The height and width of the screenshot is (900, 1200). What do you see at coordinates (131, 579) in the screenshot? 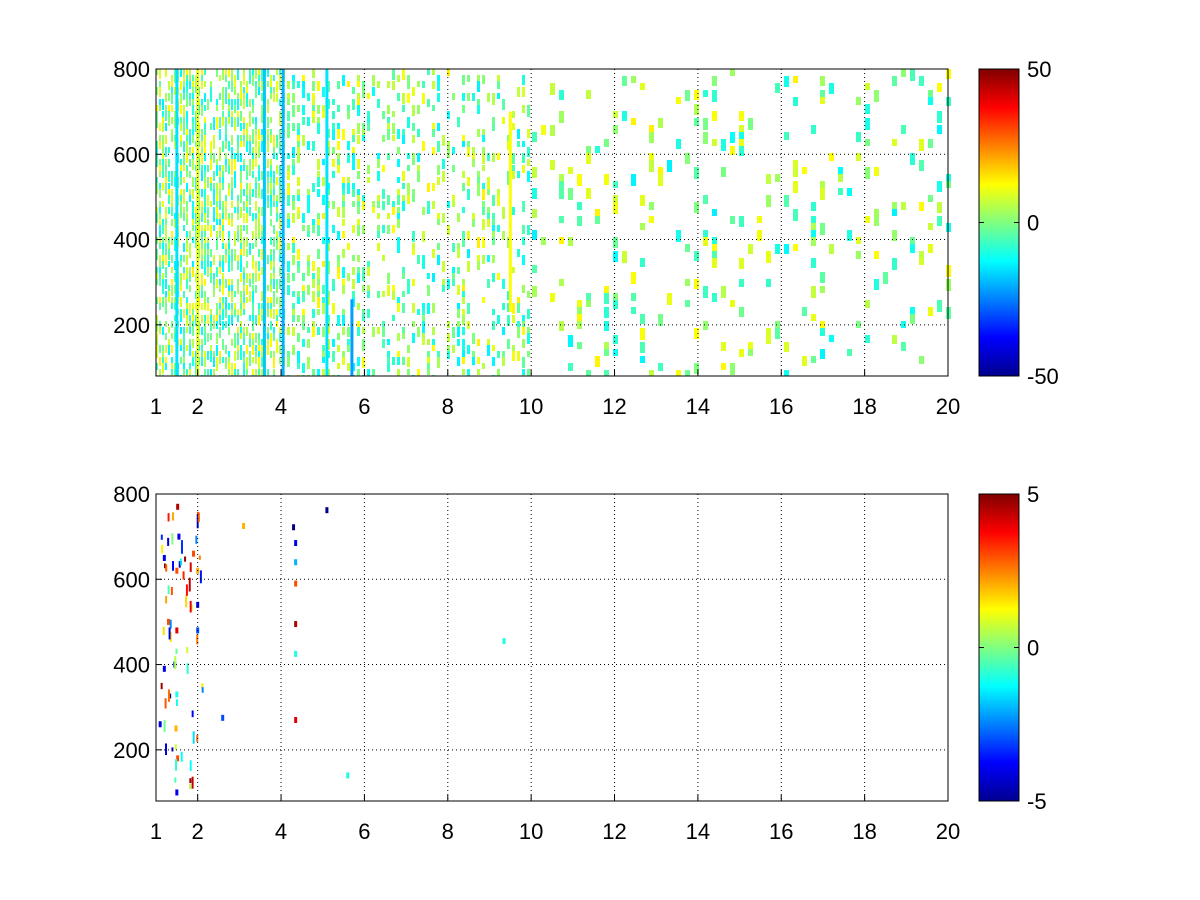
I see `y-tick-label: 600` at bounding box center [131, 579].